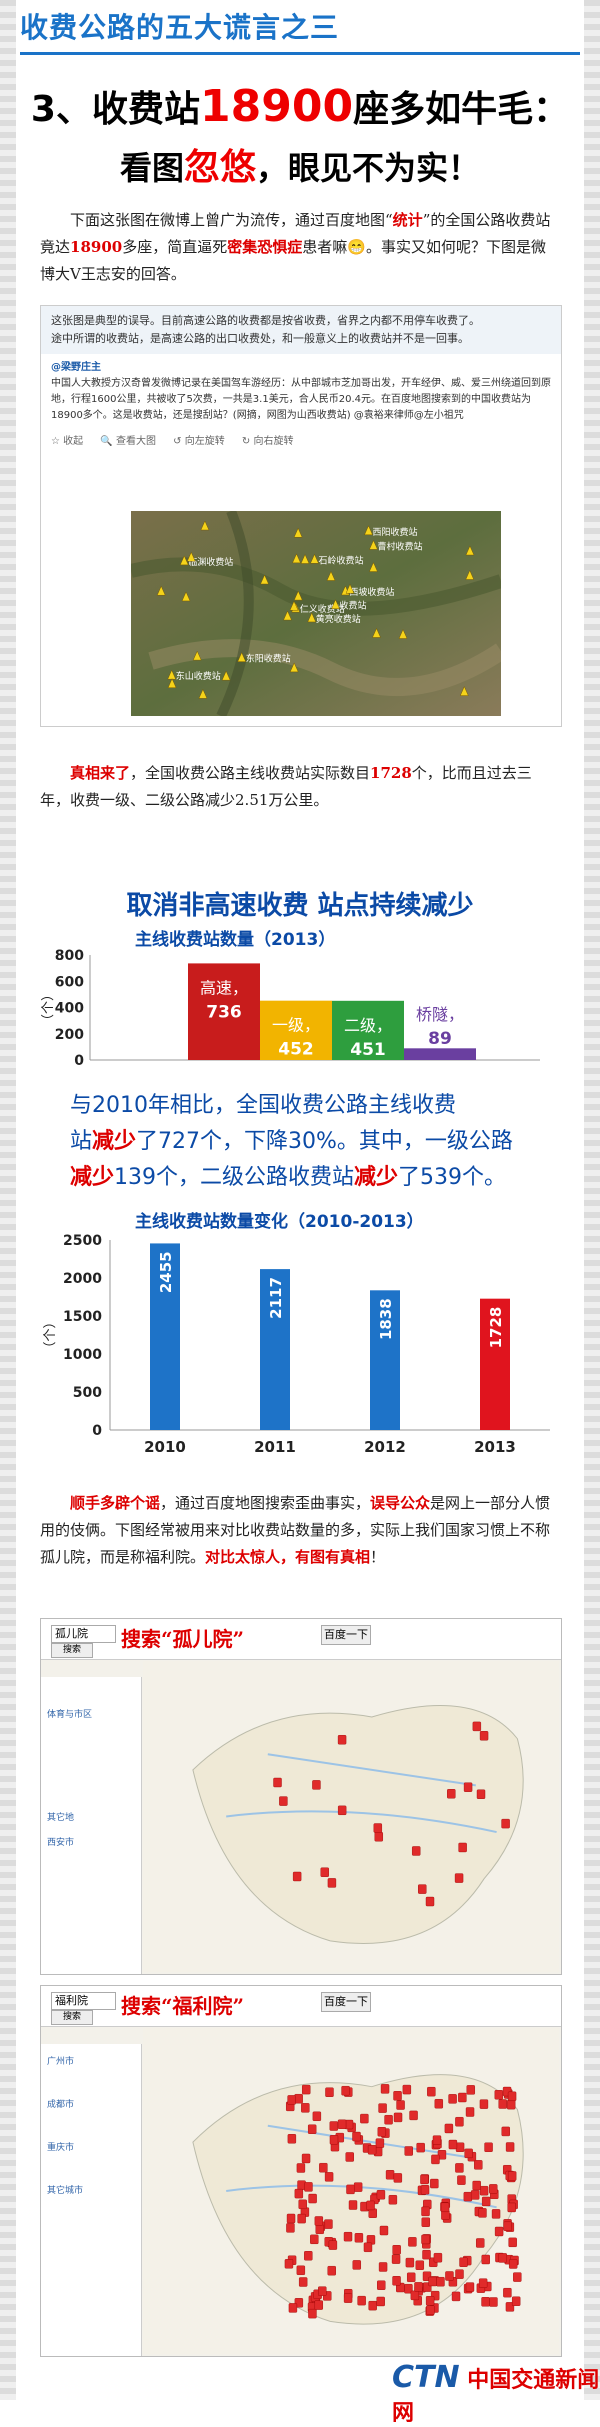 The width and height of the screenshot is (600, 2427). What do you see at coordinates (346, 2002) in the screenshot?
I see `map2-baidu-button: 百度一下` at bounding box center [346, 2002].